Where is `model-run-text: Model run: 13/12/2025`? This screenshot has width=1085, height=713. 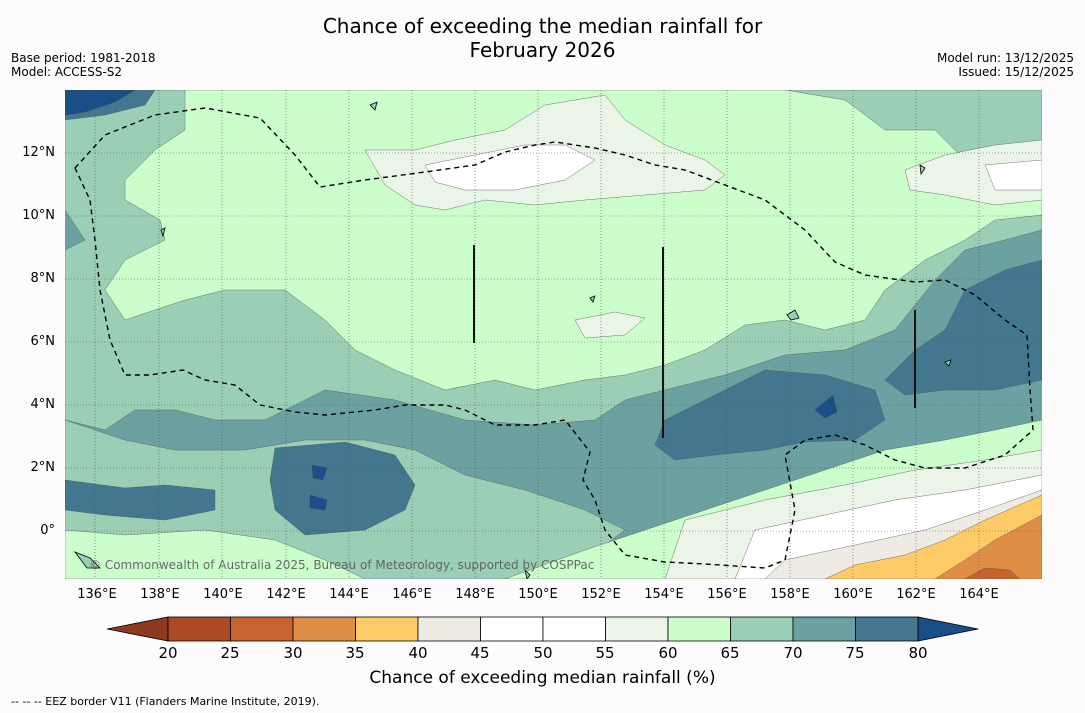
model-run-text: Model run: 13/12/2025 is located at coordinates (1005, 58).